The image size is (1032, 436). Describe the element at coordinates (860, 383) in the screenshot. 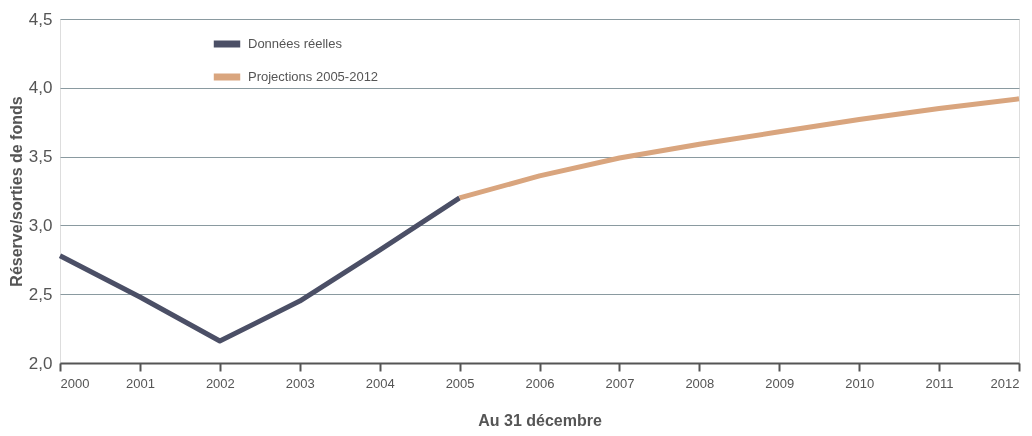

I see `x-tick-label: 2010` at that location.